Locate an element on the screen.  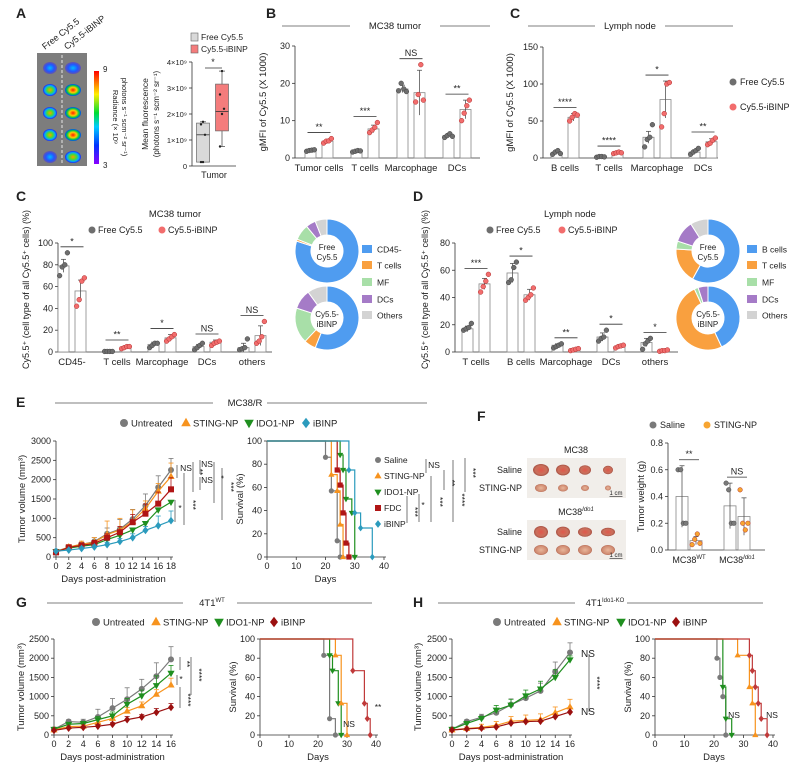
x-category-label: Tumor is located at coordinates (214, 175).